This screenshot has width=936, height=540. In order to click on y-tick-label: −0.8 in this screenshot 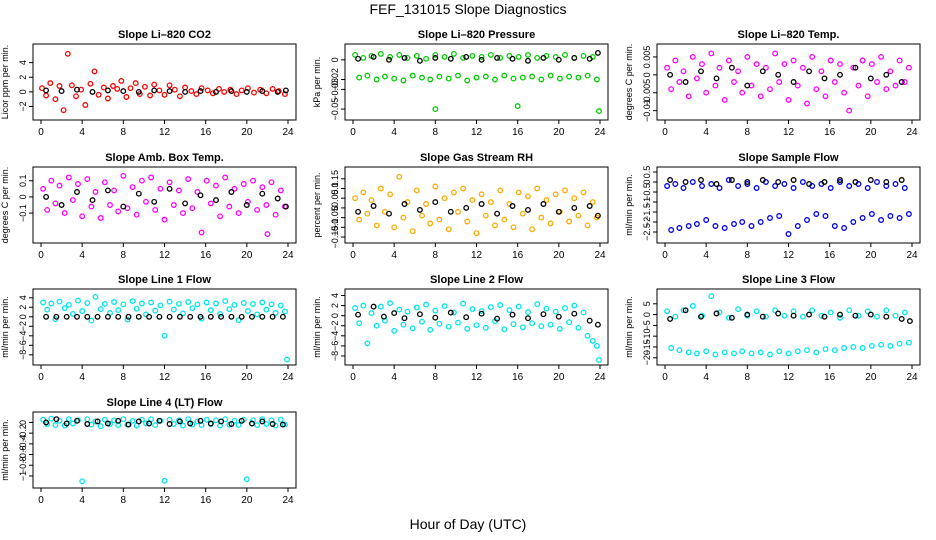, I will do `click(23, 465)`.